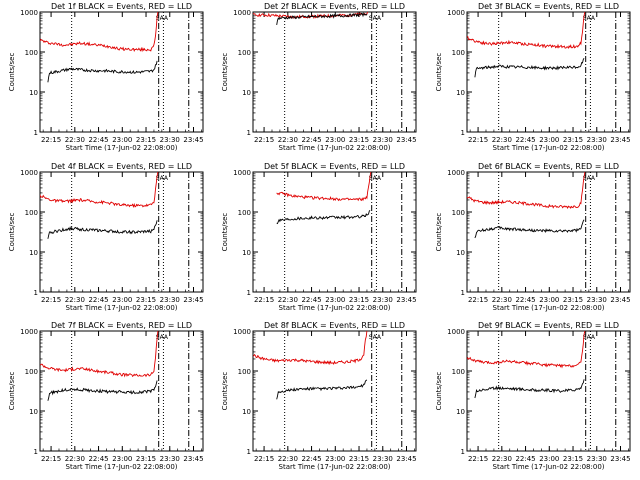 This screenshot has width=640, height=480. What do you see at coordinates (334, 325) in the screenshot?
I see `panel-title: Det 8f BLACK = Events, RED = LLD` at bounding box center [334, 325].